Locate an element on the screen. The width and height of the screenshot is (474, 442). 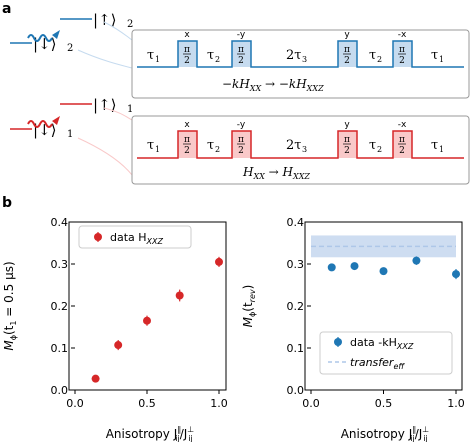
pulse-sequence-bottom is located at coordinates (300, 144).